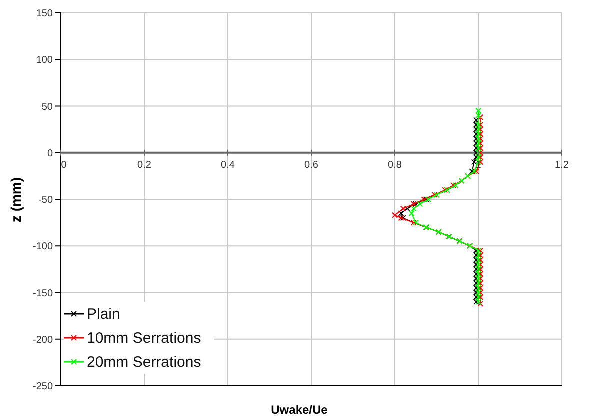  Describe the element at coordinates (43, 340) in the screenshot. I see `y-tick-label: -200` at that location.